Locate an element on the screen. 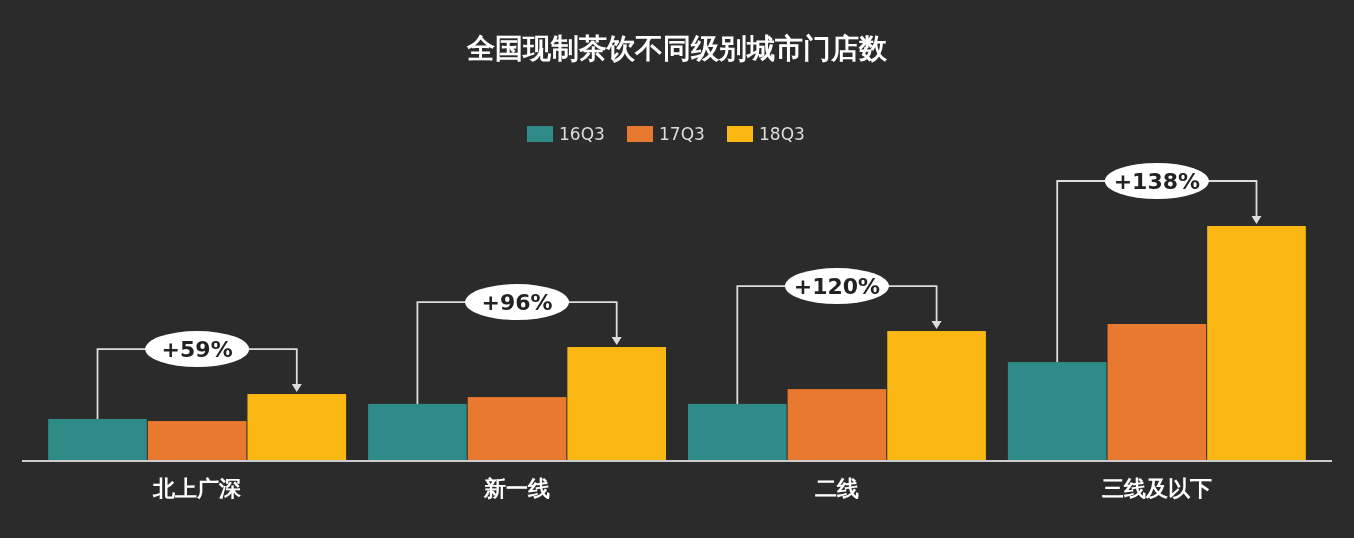 This screenshot has width=1354, height=538. text: +138% is located at coordinates (1157, 181).